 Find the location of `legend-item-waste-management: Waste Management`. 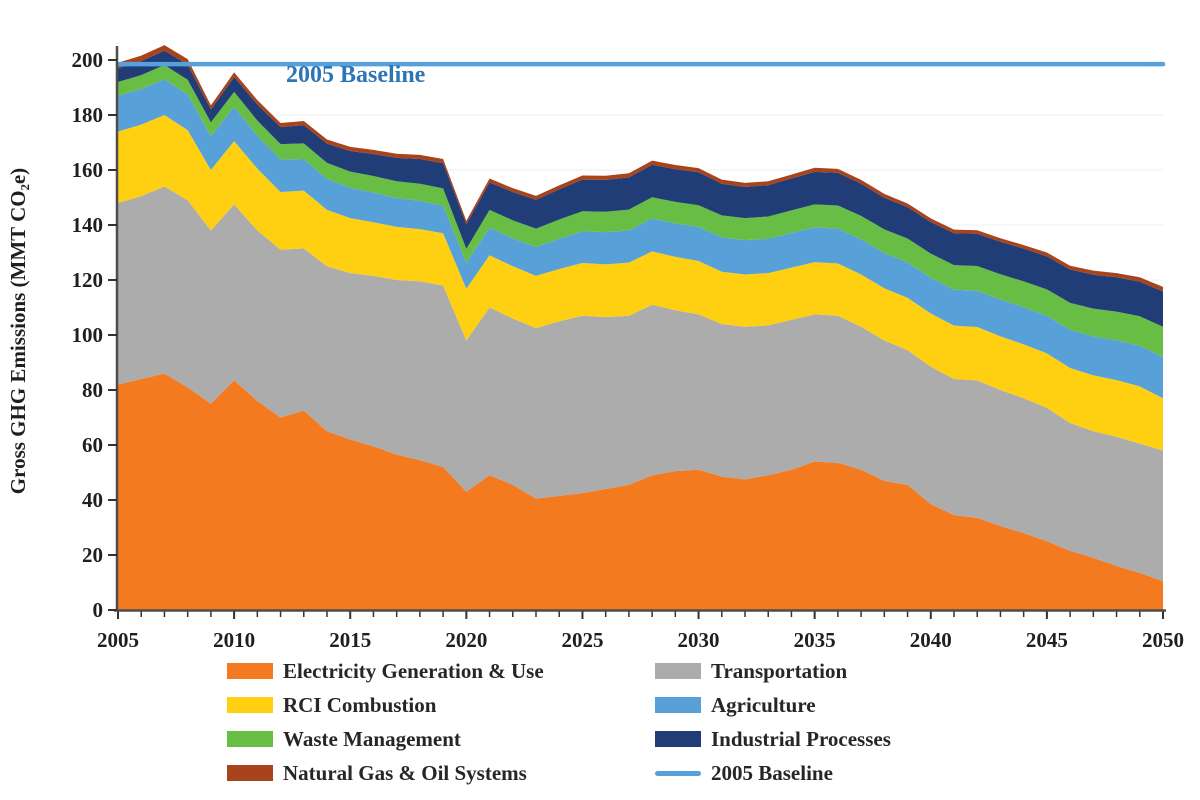

legend-item-waste-management: Waste Management is located at coordinates (385, 739).